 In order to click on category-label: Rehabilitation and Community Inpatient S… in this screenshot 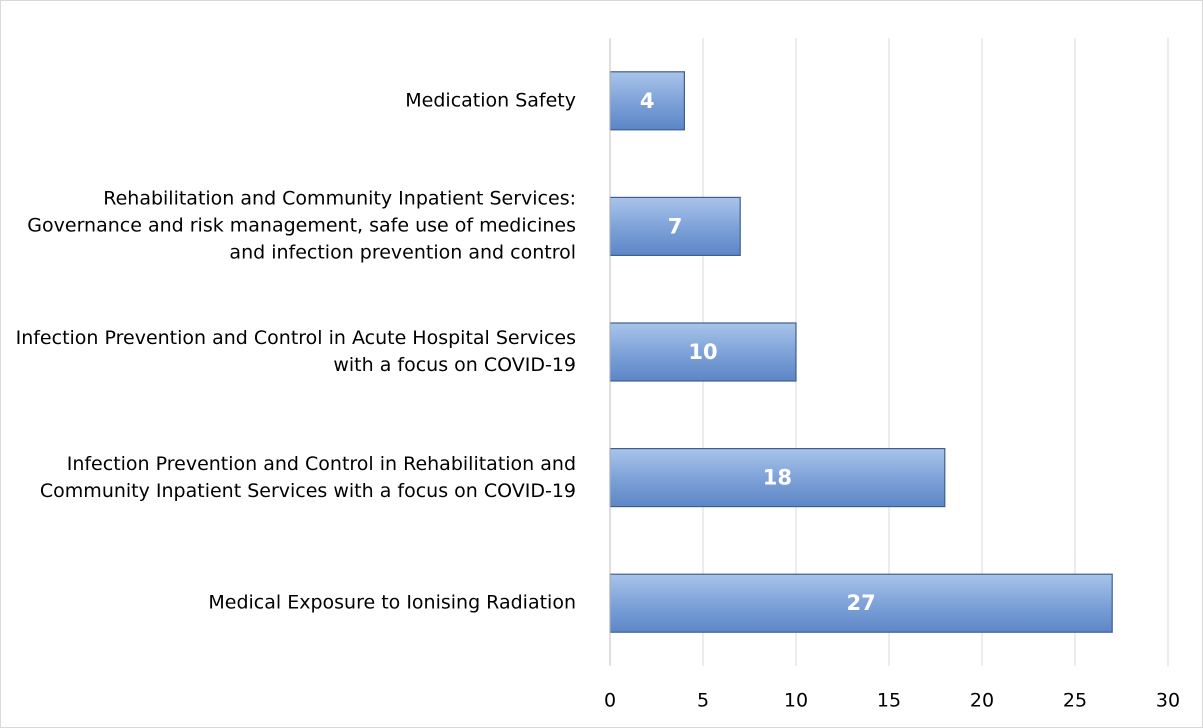, I will do `click(301, 225)`.